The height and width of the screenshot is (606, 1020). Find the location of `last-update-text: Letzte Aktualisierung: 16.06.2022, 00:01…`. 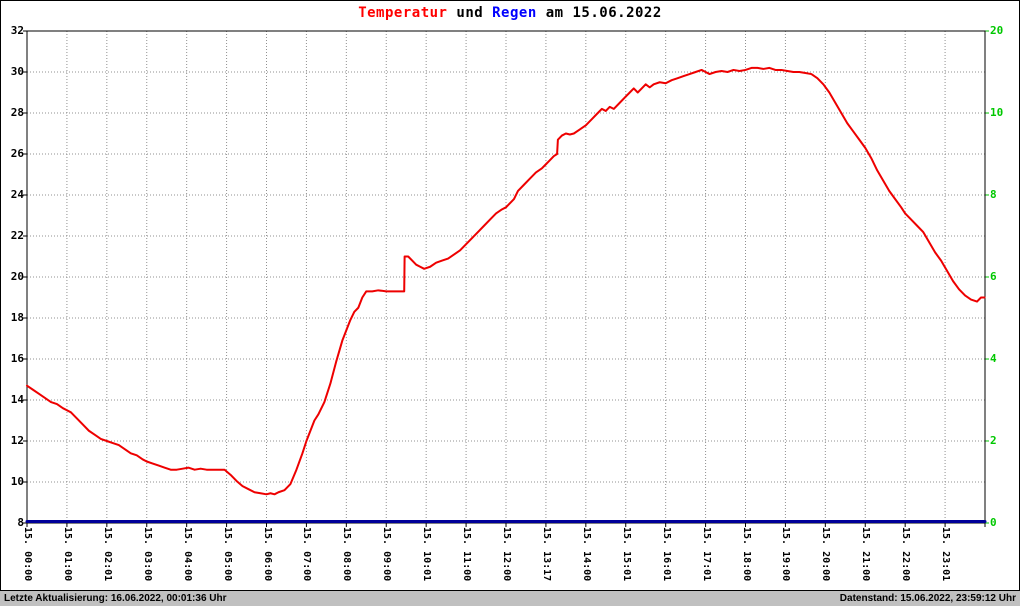

last-update-text: Letzte Aktualisierung: 16.06.2022, 00:01… is located at coordinates (115, 598).